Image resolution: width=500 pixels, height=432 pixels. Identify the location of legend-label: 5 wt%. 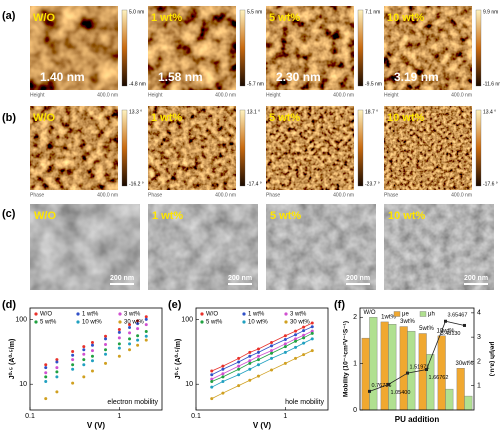
(48, 323).